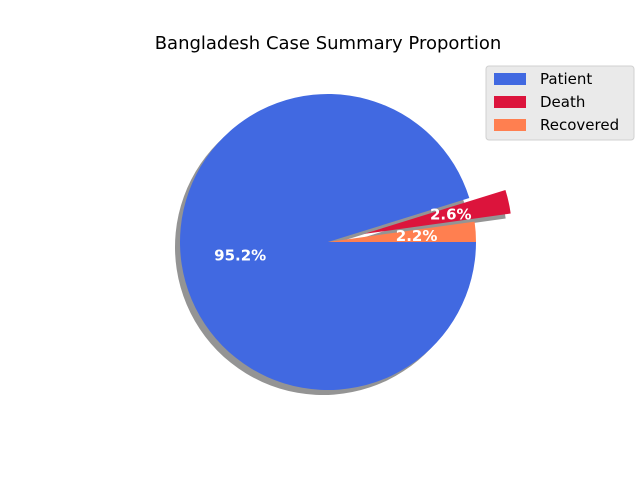 The height and width of the screenshot is (480, 640). I want to click on legend-swatch-patient, so click(510, 79).